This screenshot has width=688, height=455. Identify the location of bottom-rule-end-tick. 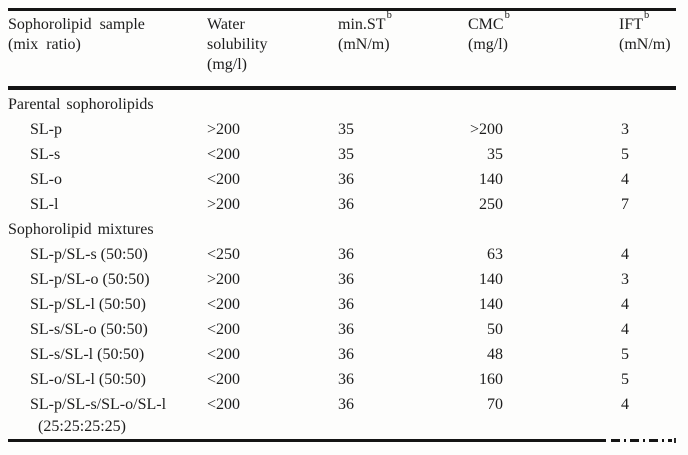
(675, 440).